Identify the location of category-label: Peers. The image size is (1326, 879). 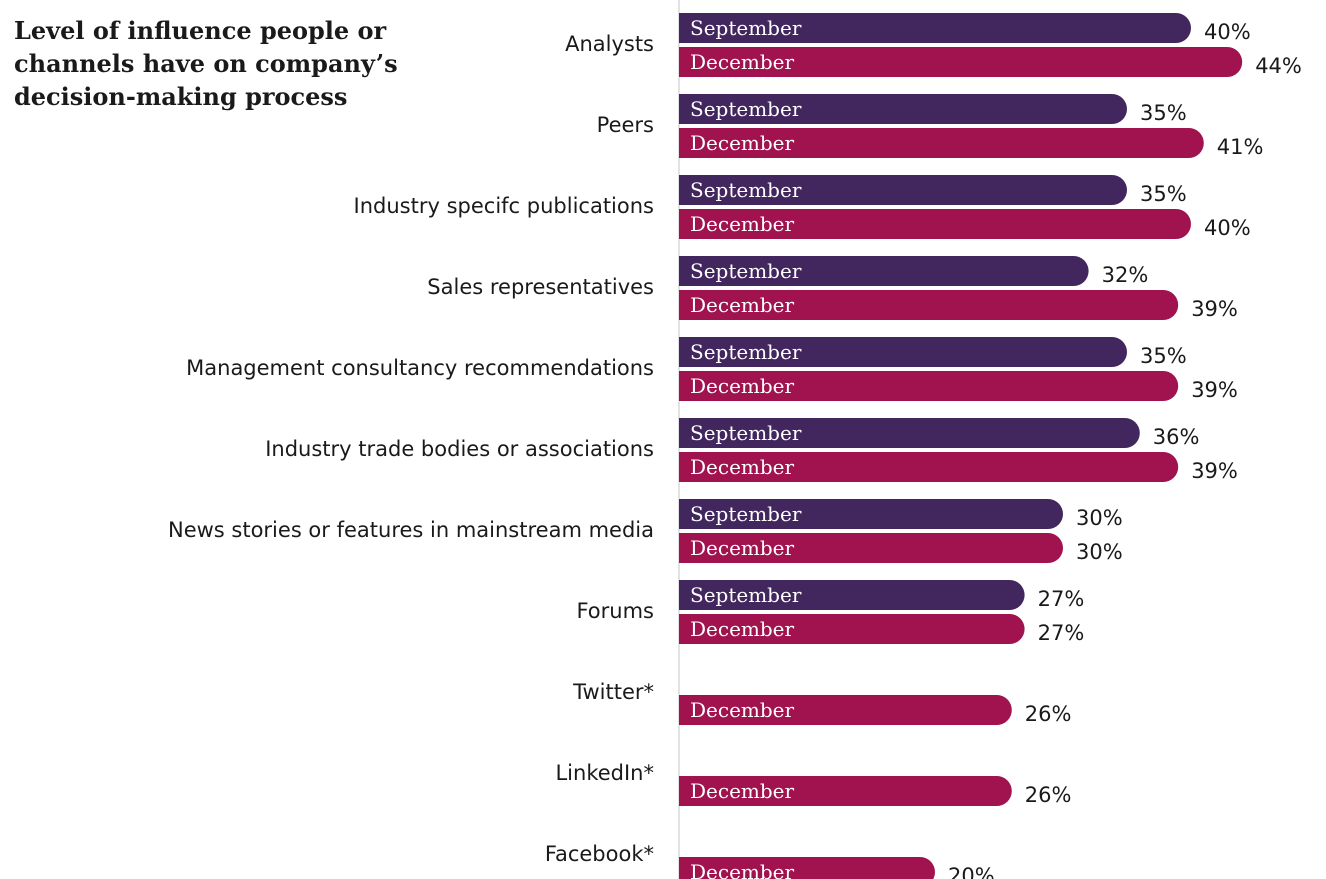
(625, 125).